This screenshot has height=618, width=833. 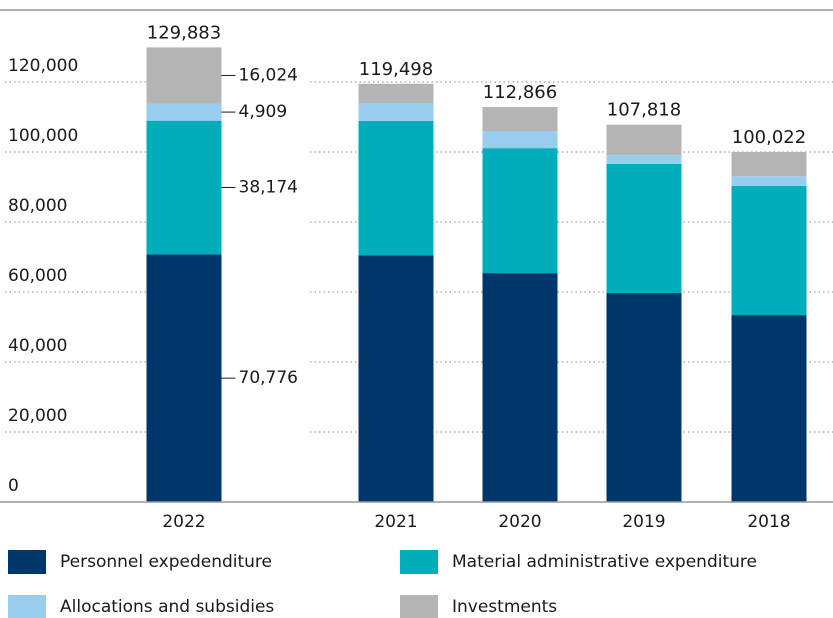 I want to click on y-tick-label: 20,000, so click(x=37, y=416).